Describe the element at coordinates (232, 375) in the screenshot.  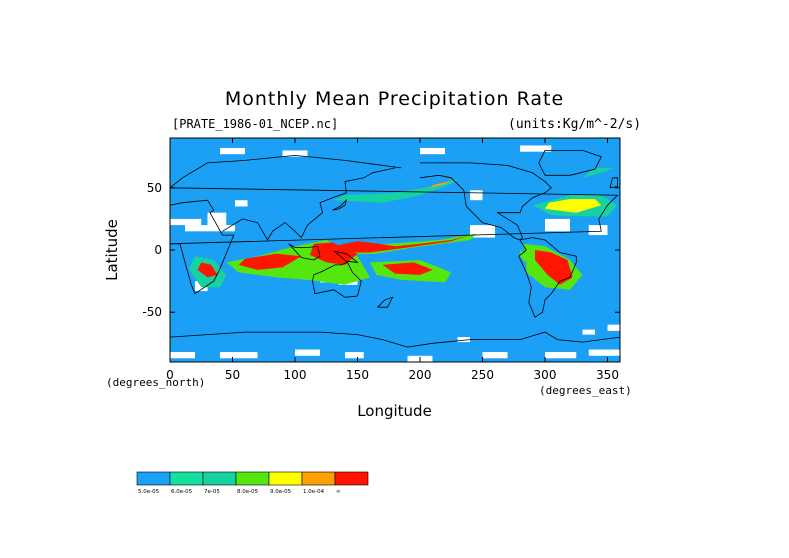
I see `x-tick-label: 50` at that location.